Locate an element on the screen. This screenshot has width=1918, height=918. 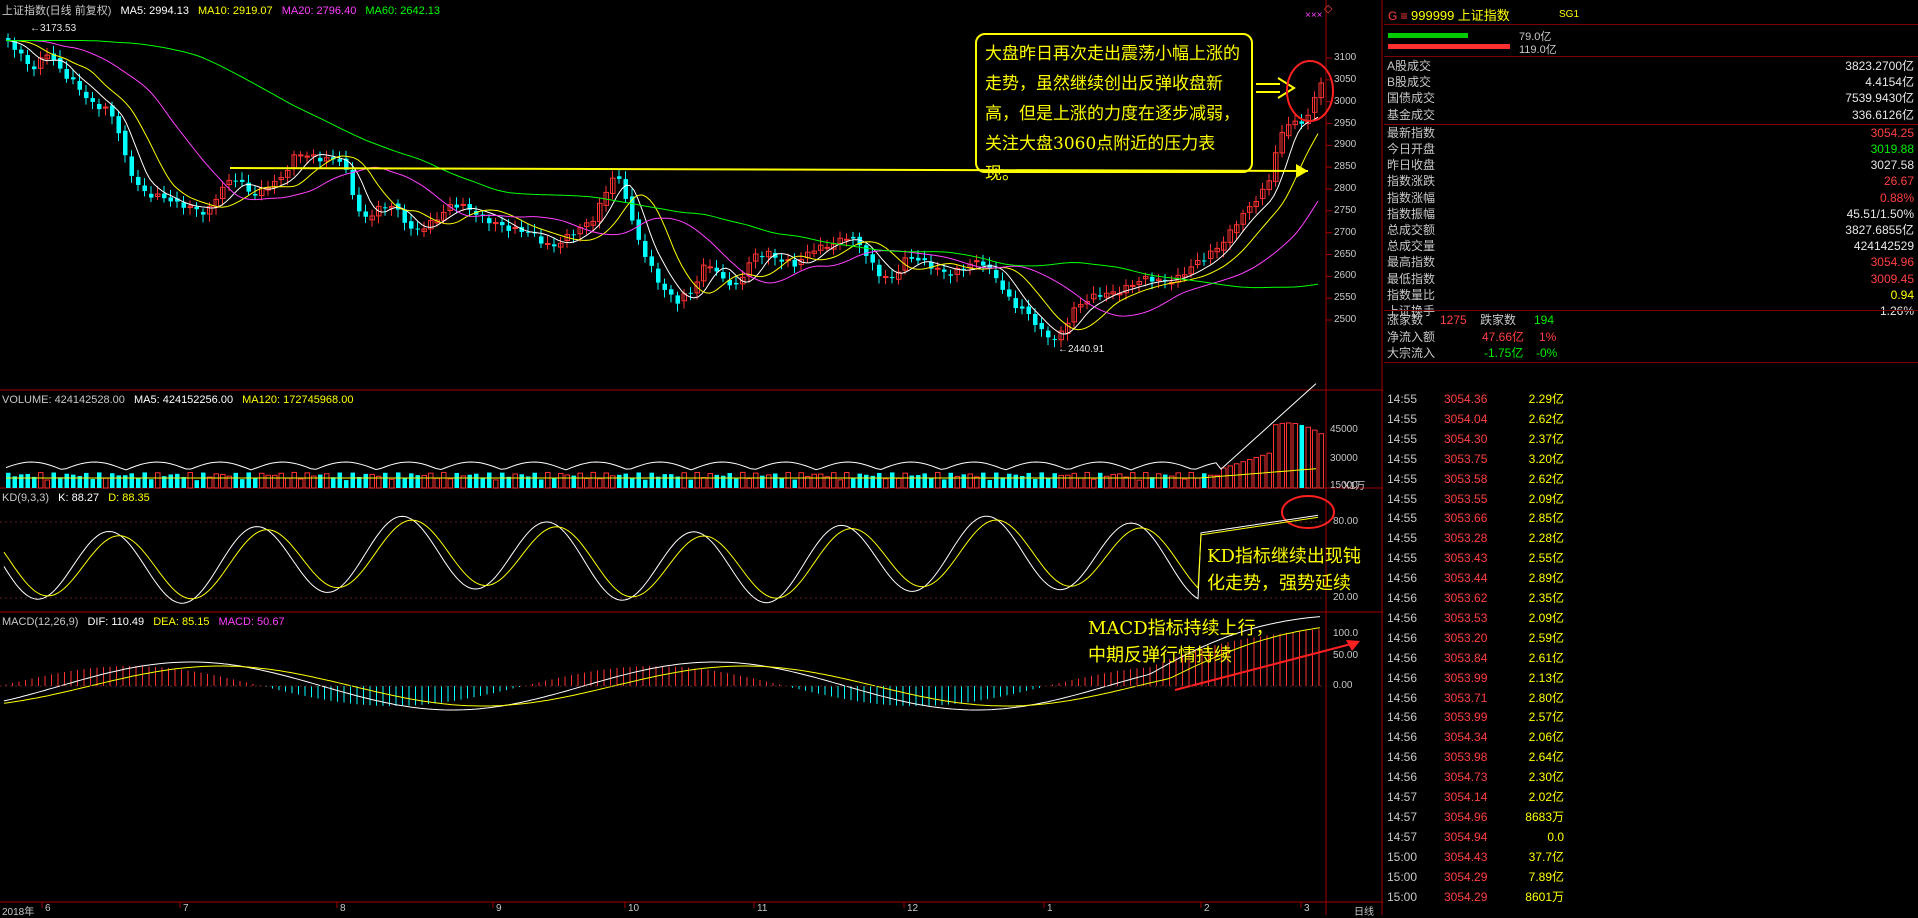
stock-header: G ≡ 999999 上证指数 is located at coordinates (1449, 14).